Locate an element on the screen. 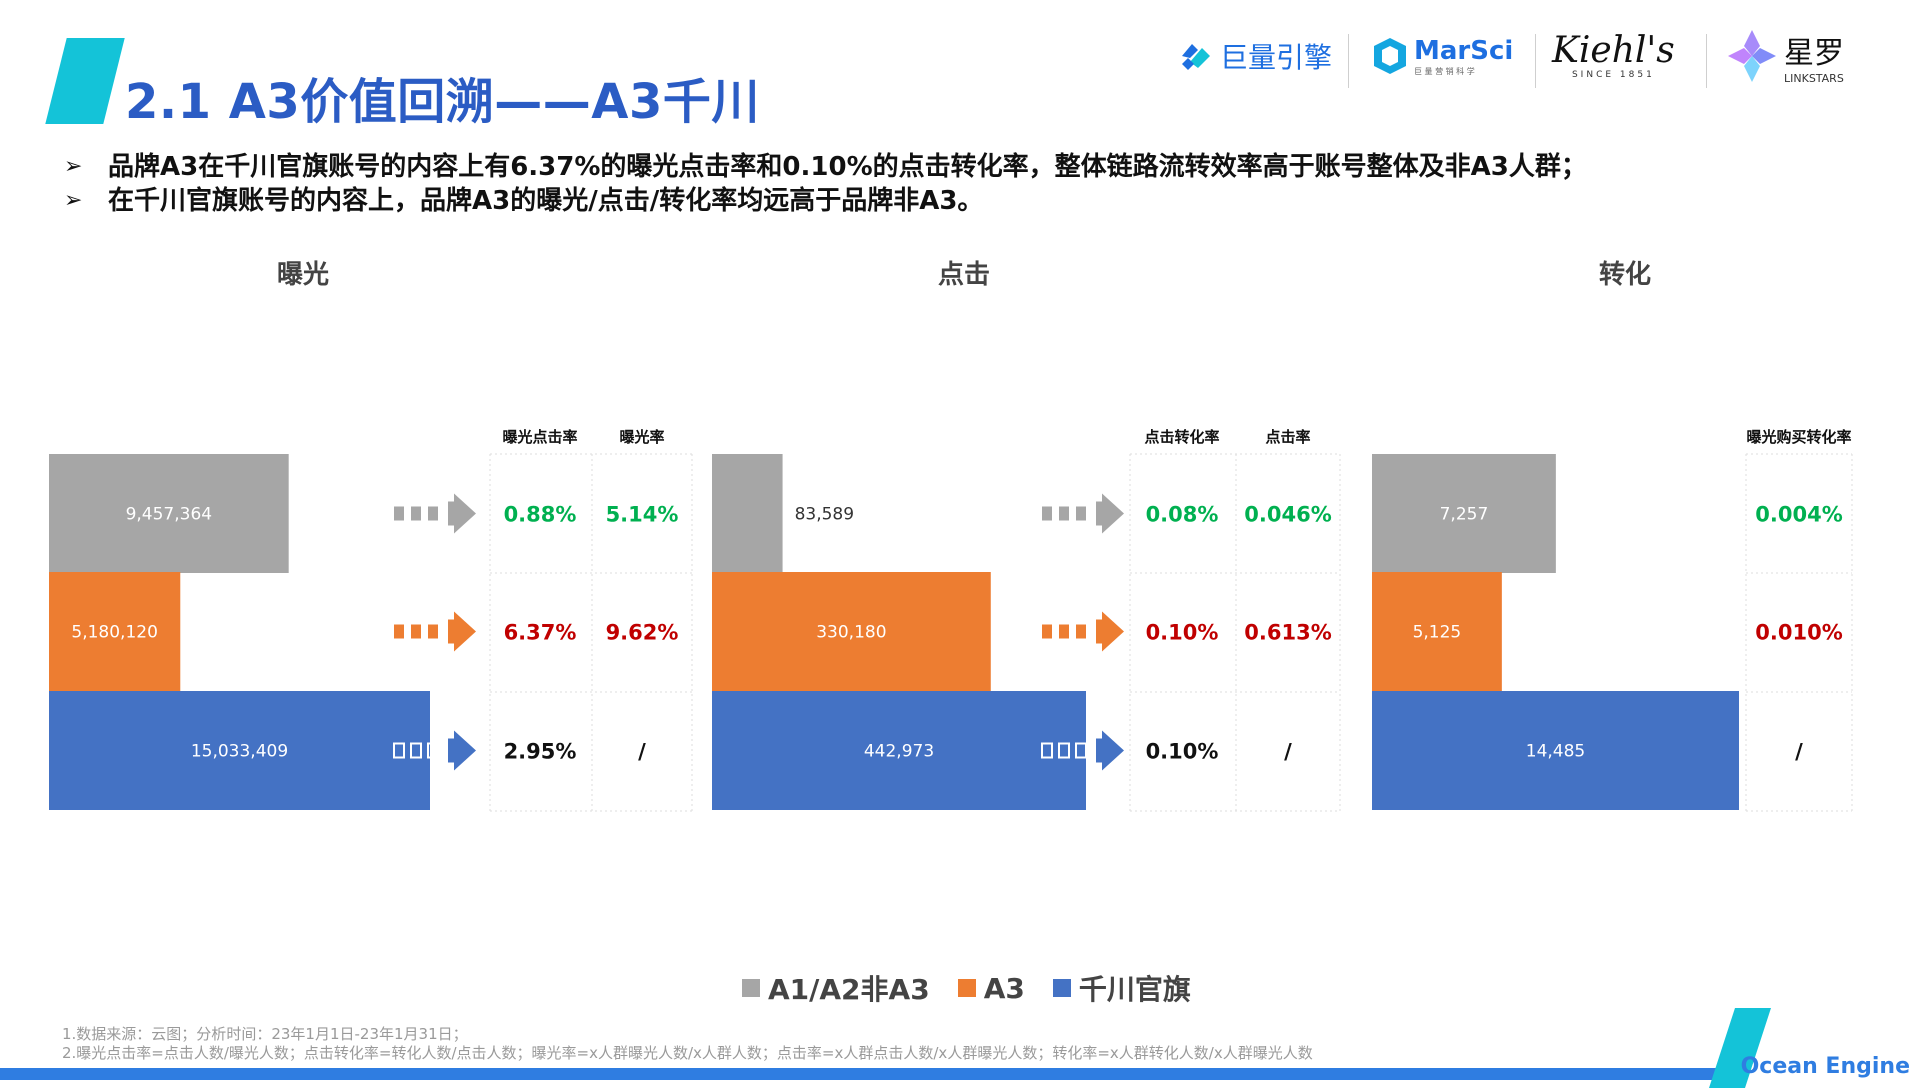  xingtu-logo-text: 星罗 is located at coordinates (1814, 53).